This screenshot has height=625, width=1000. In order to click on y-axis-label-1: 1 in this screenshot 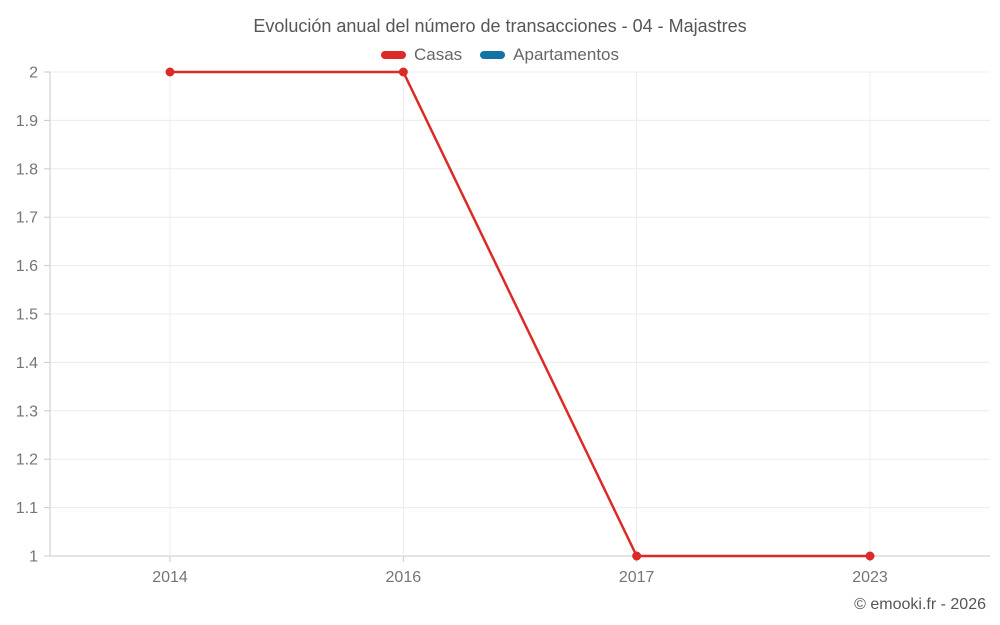, I will do `click(33, 557)`.